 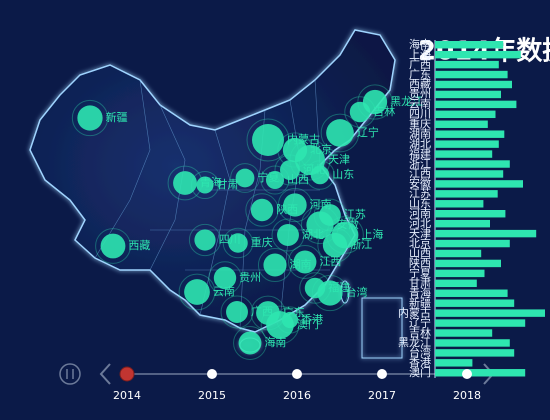 I want to click on map-label: 香港, so click(x=312, y=319).